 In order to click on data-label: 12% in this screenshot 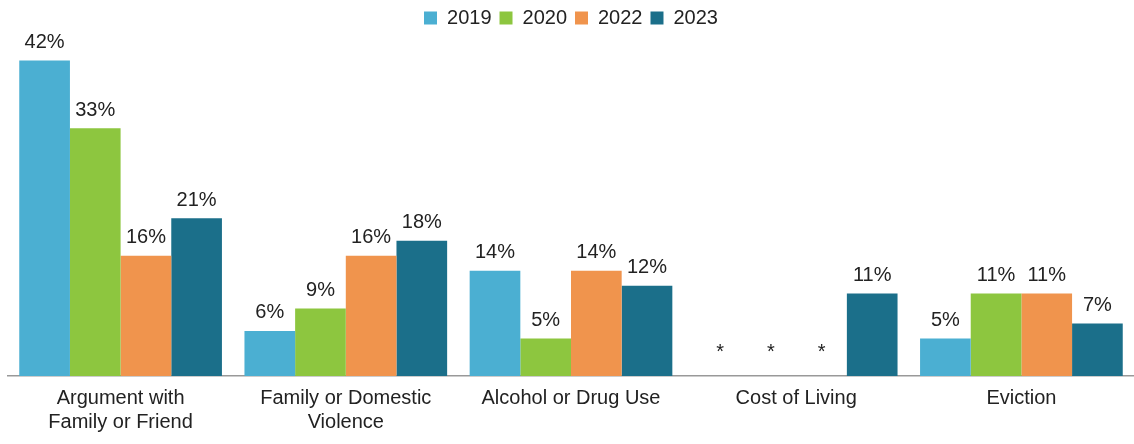, I will do `click(647, 266)`.